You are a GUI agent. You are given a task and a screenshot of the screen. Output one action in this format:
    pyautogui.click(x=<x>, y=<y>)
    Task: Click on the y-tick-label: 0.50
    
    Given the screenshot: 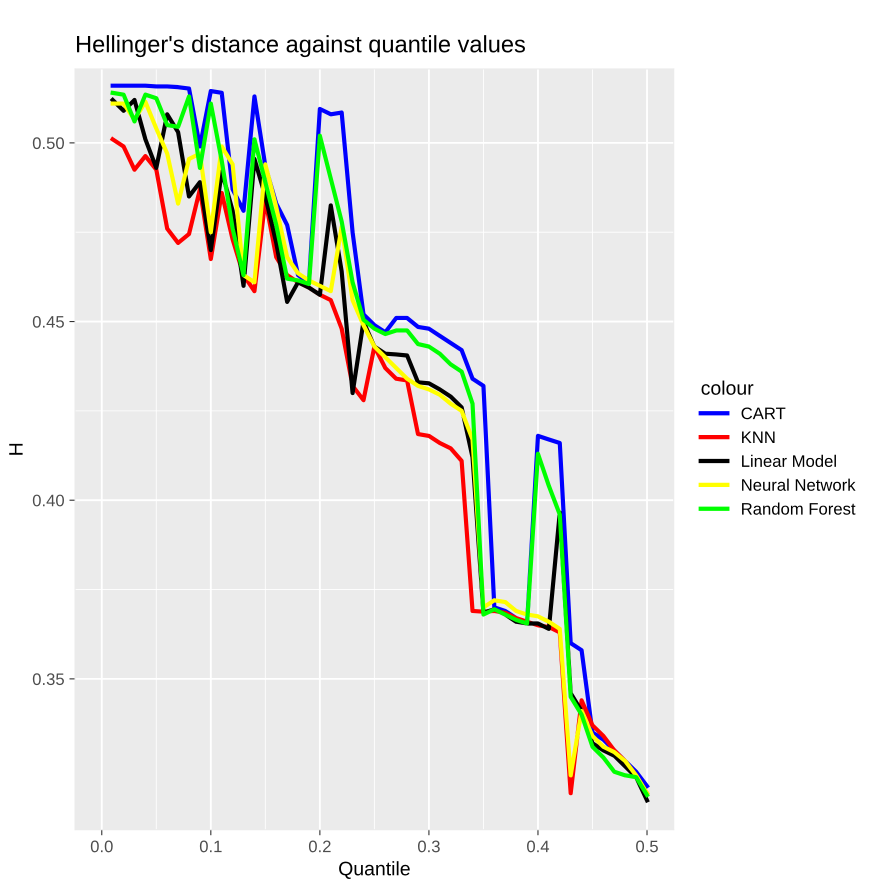 What is the action you would take?
    pyautogui.click(x=48, y=143)
    